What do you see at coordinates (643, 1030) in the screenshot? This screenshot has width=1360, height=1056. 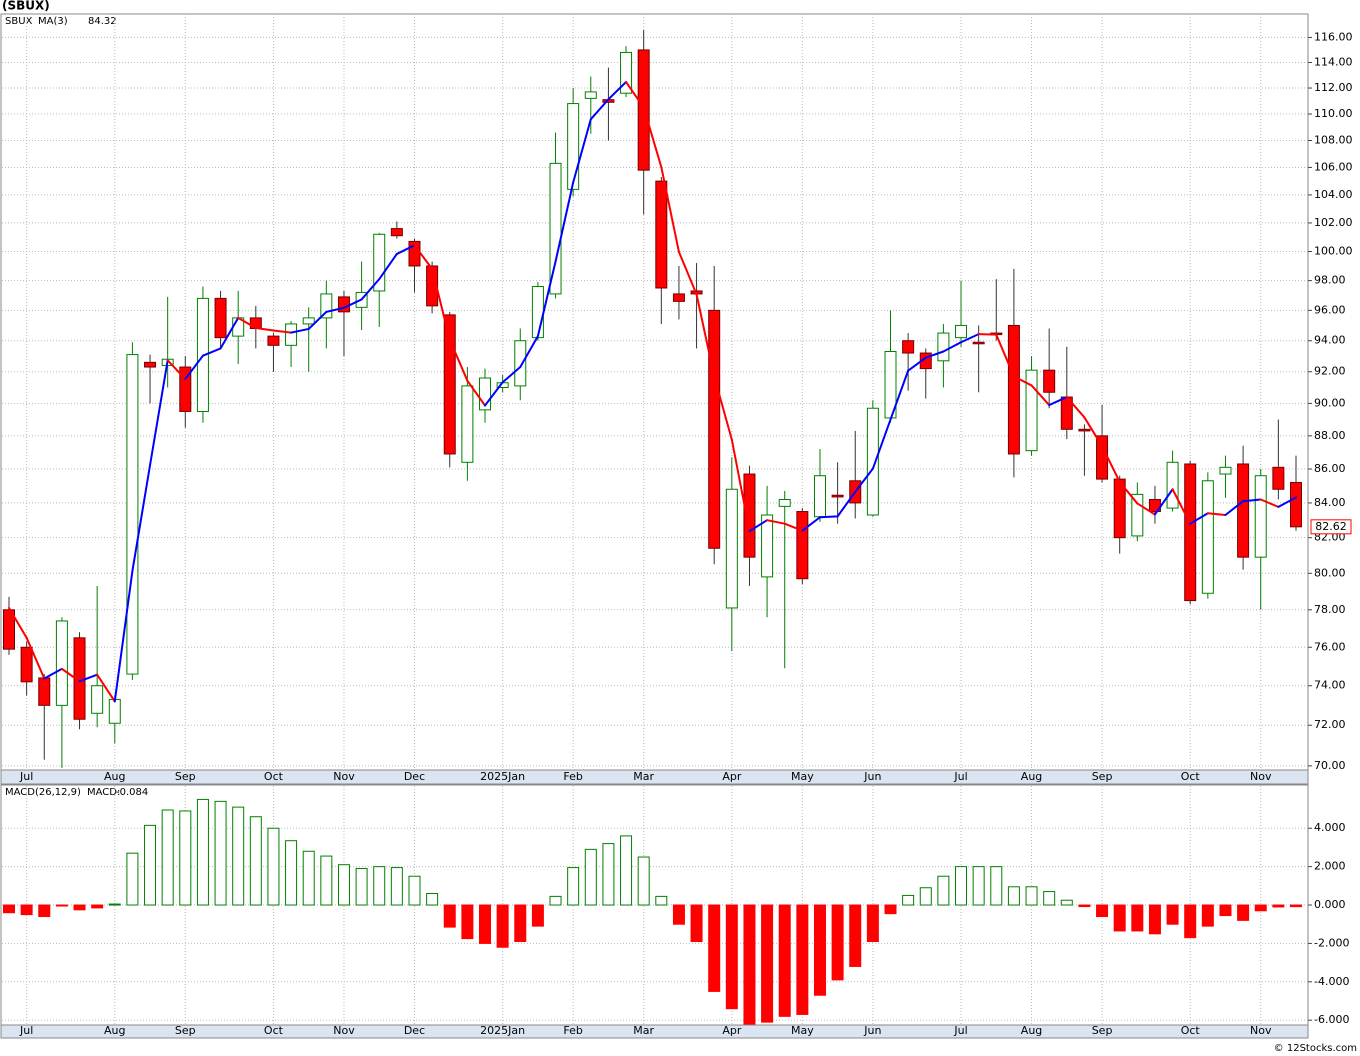 I see `x-tick-label: Mar` at bounding box center [643, 1030].